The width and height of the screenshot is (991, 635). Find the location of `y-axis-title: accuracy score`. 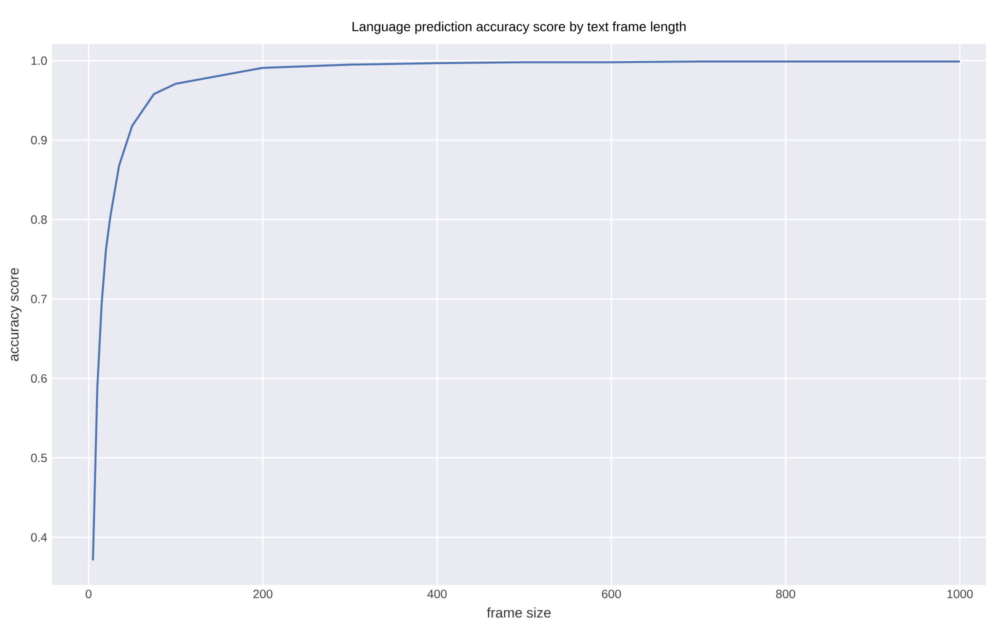

y-axis-title: accuracy score is located at coordinates (16, 314).